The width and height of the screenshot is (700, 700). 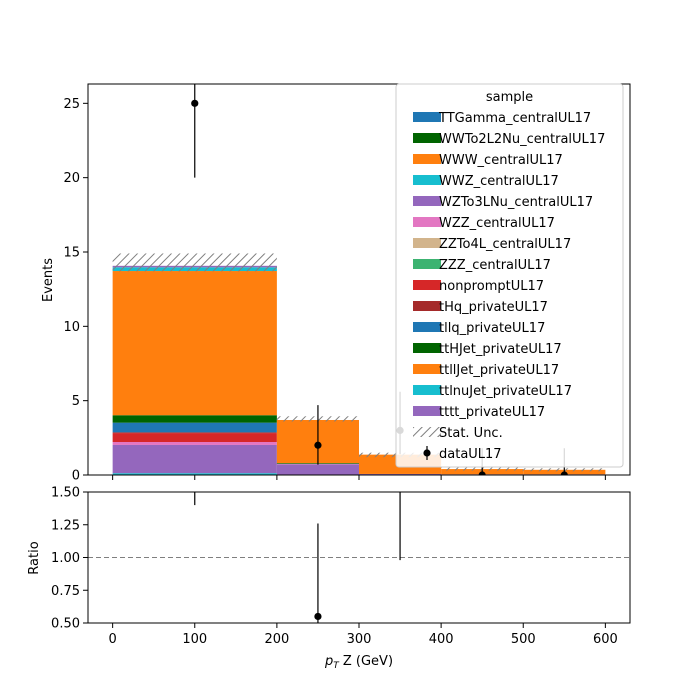 What do you see at coordinates (500, 349) in the screenshot?
I see `legend-label-tthjet-privateul17: ttHJet_privateUL17` at bounding box center [500, 349].